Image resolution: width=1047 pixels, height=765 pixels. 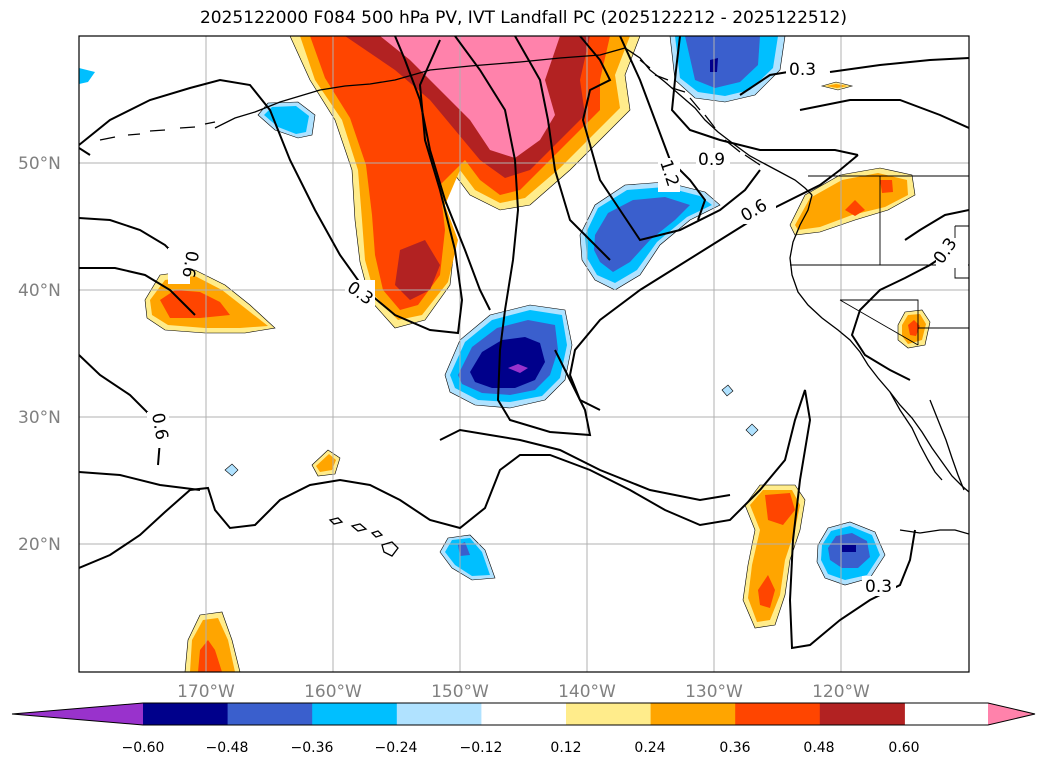 I want to click on coastline-mexico, so click(x=947, y=445).